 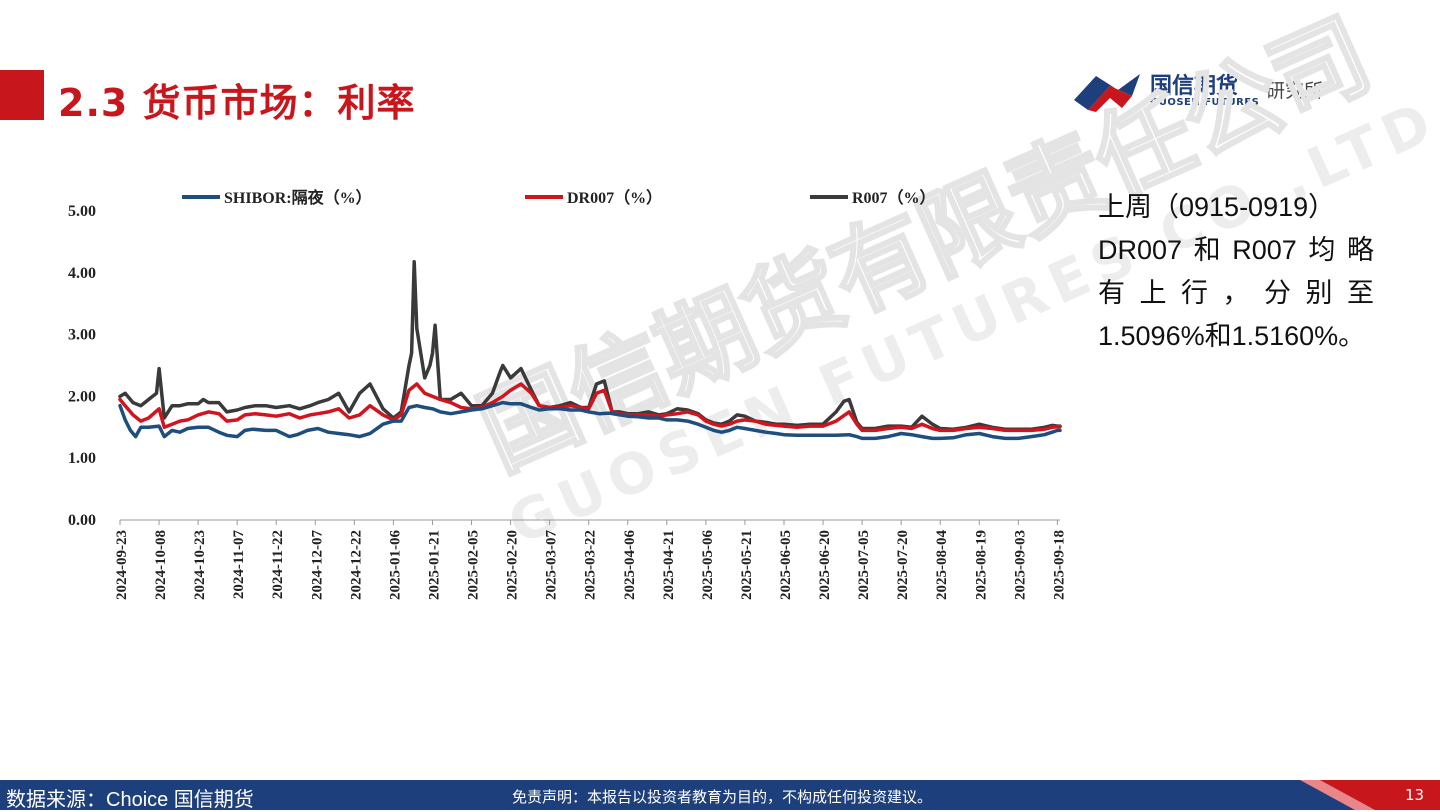 I want to click on x-tick-label: 2025-01-06, so click(x=395, y=565).